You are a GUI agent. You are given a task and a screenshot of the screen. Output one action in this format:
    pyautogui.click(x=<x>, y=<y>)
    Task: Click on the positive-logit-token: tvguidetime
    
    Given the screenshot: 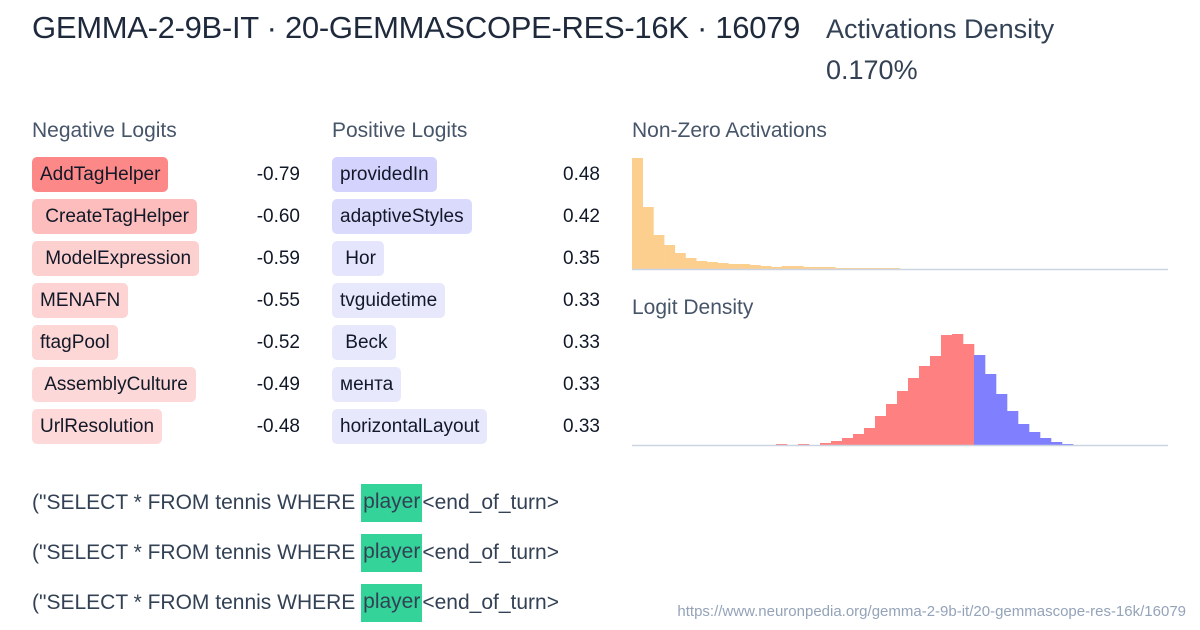 What is the action you would take?
    pyautogui.click(x=389, y=300)
    